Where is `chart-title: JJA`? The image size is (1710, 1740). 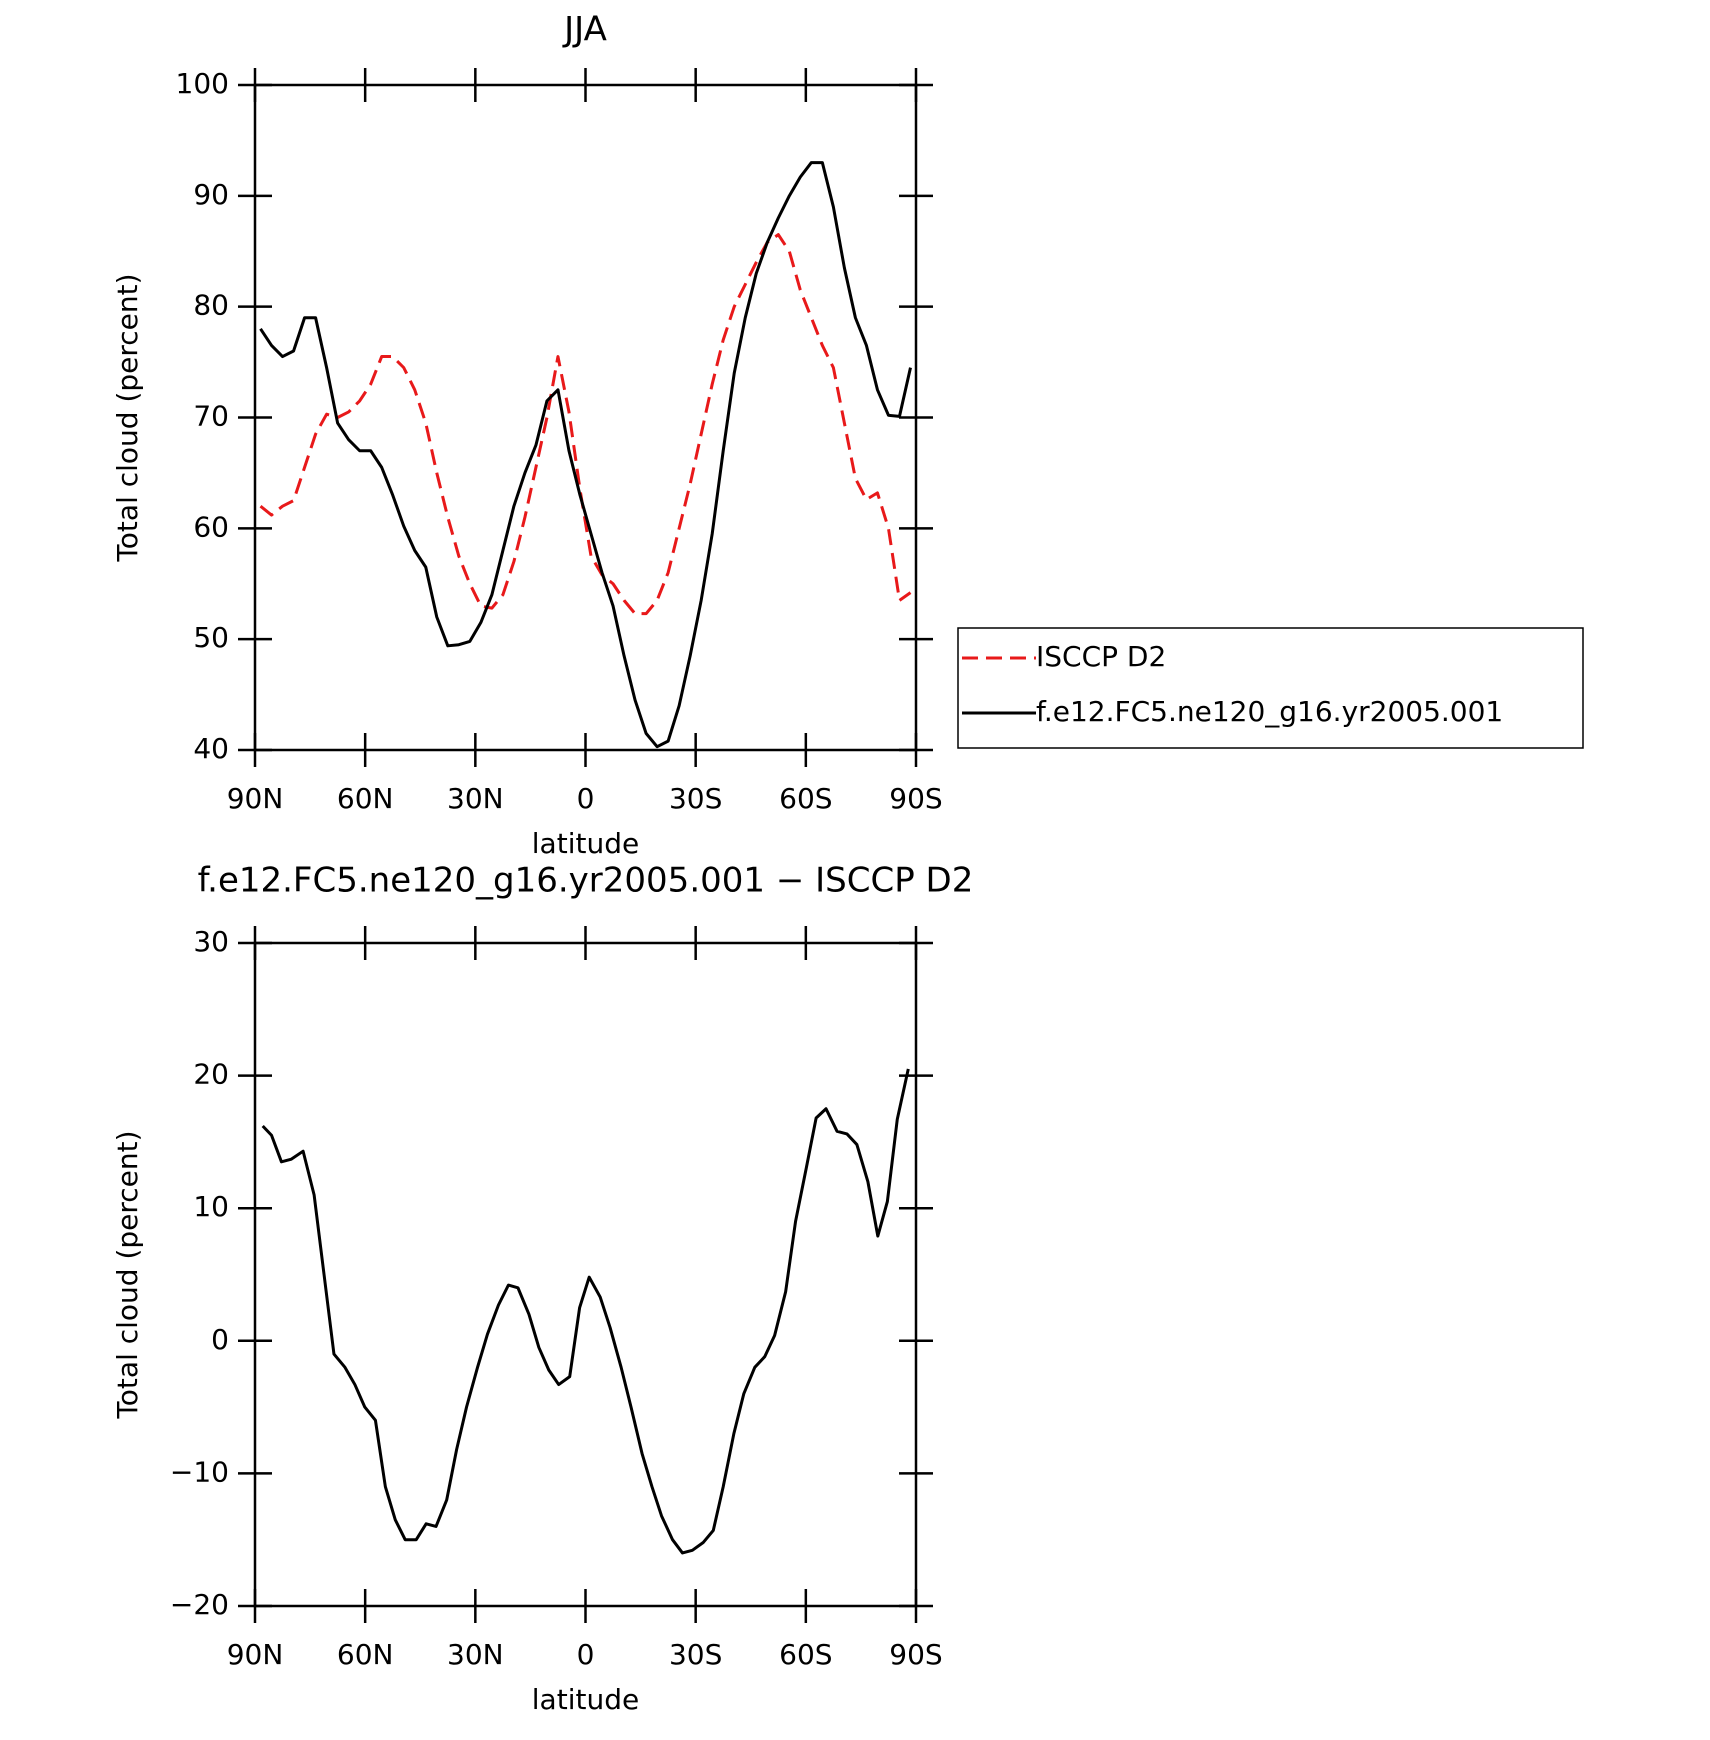
chart-title: JJA is located at coordinates (584, 30).